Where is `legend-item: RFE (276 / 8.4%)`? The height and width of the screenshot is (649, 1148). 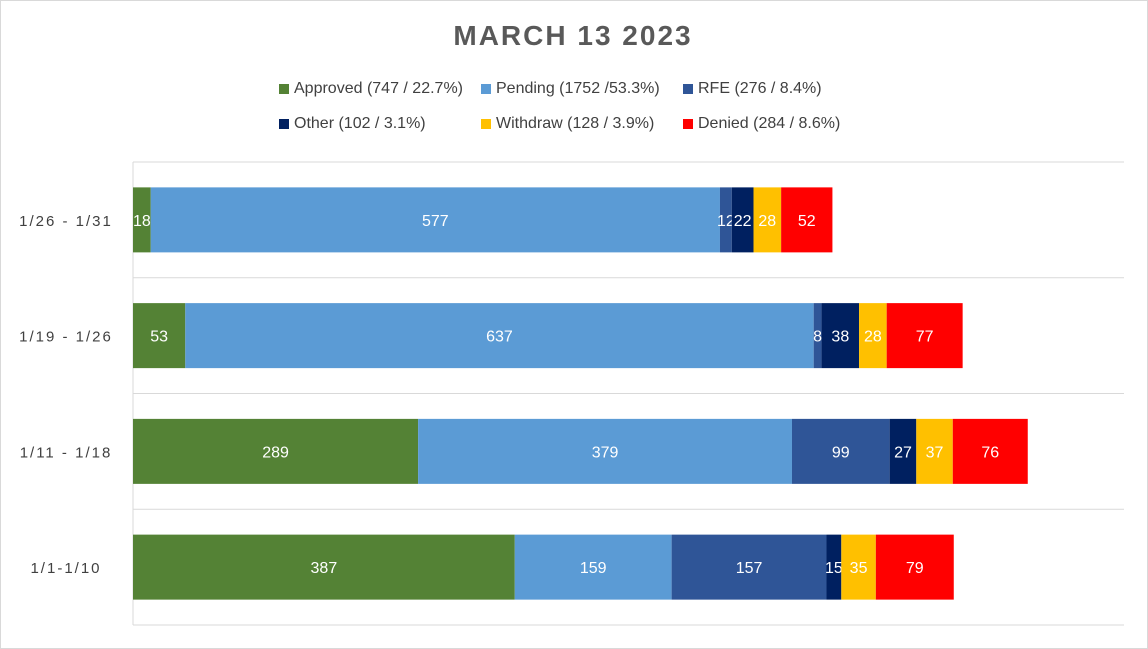 legend-item: RFE (276 / 8.4%) is located at coordinates (752, 89).